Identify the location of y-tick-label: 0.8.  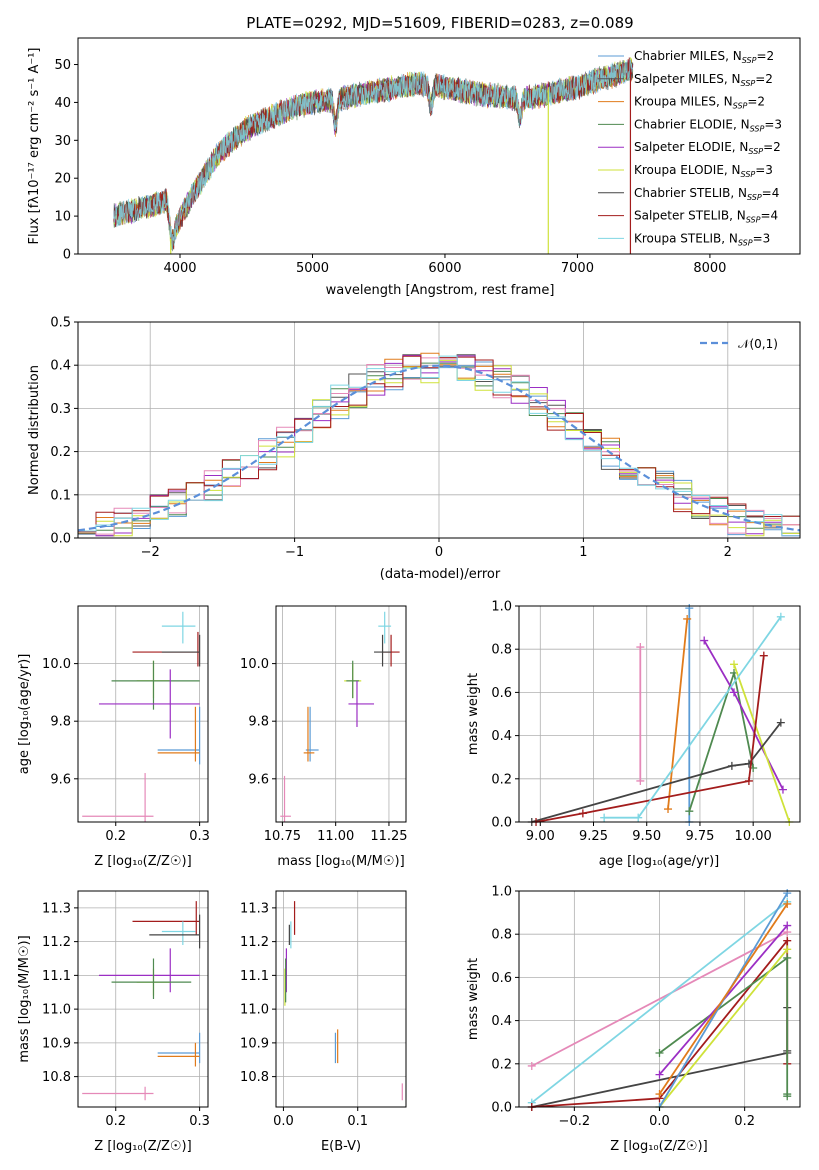
(501, 650).